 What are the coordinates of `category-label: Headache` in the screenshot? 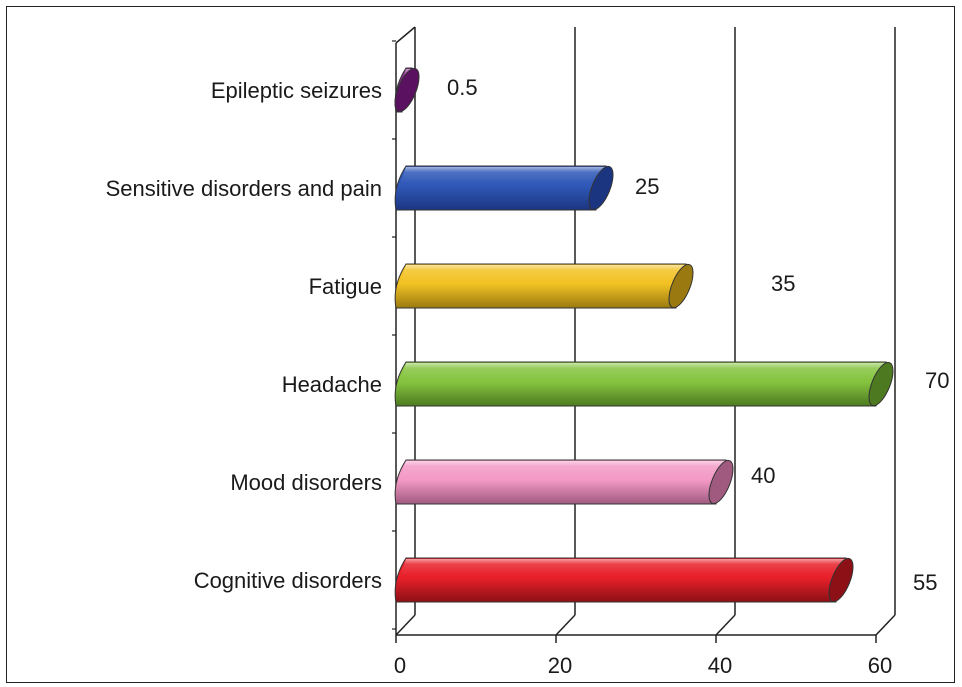 It's located at (332, 384).